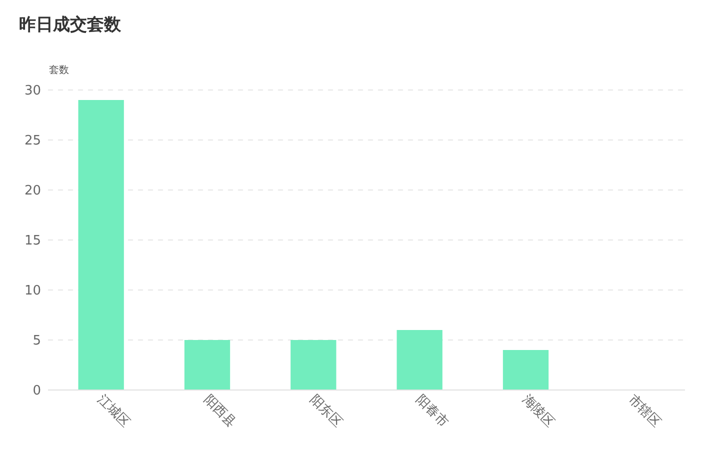 The height and width of the screenshot is (462, 722). I want to click on x-tick-label: 阳东区, so click(325, 411).